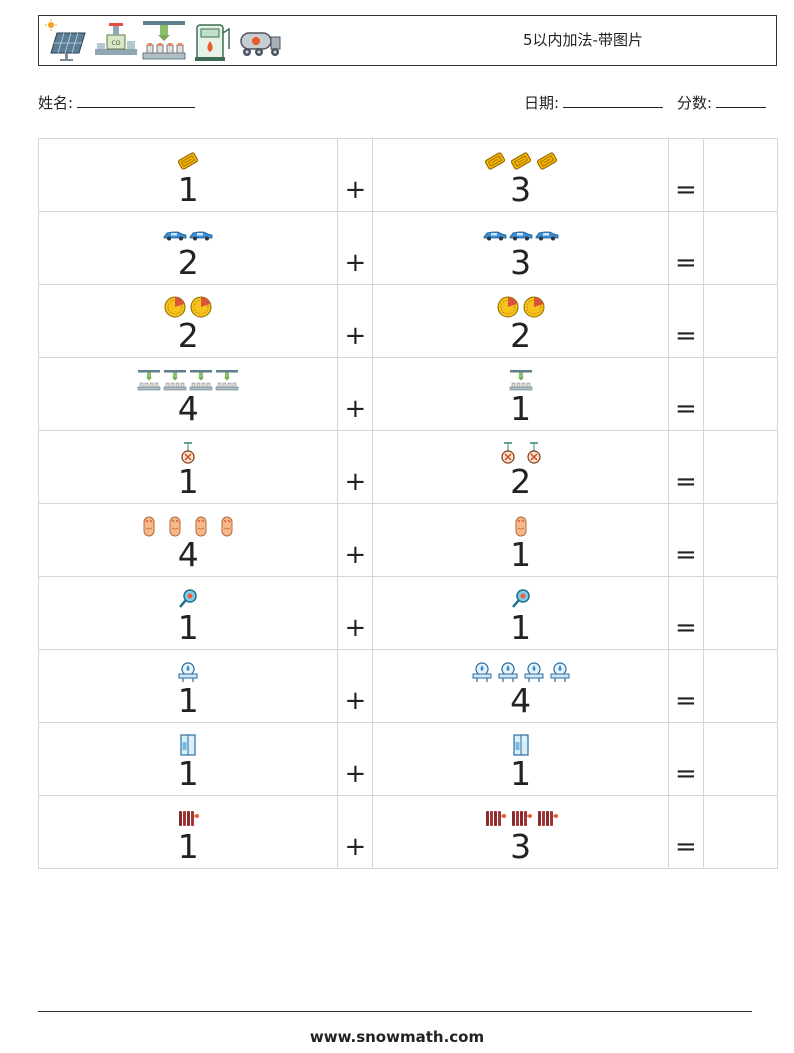 This screenshot has width=794, height=1053. What do you see at coordinates (521, 700) in the screenshot?
I see `second-operand-number: 4` at bounding box center [521, 700].